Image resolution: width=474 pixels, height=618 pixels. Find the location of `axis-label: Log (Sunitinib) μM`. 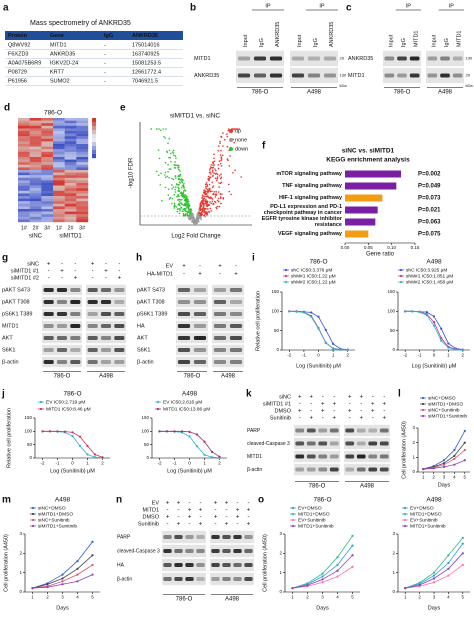

axis-label: Log (Sunitinib) μM is located at coordinates (318, 366).